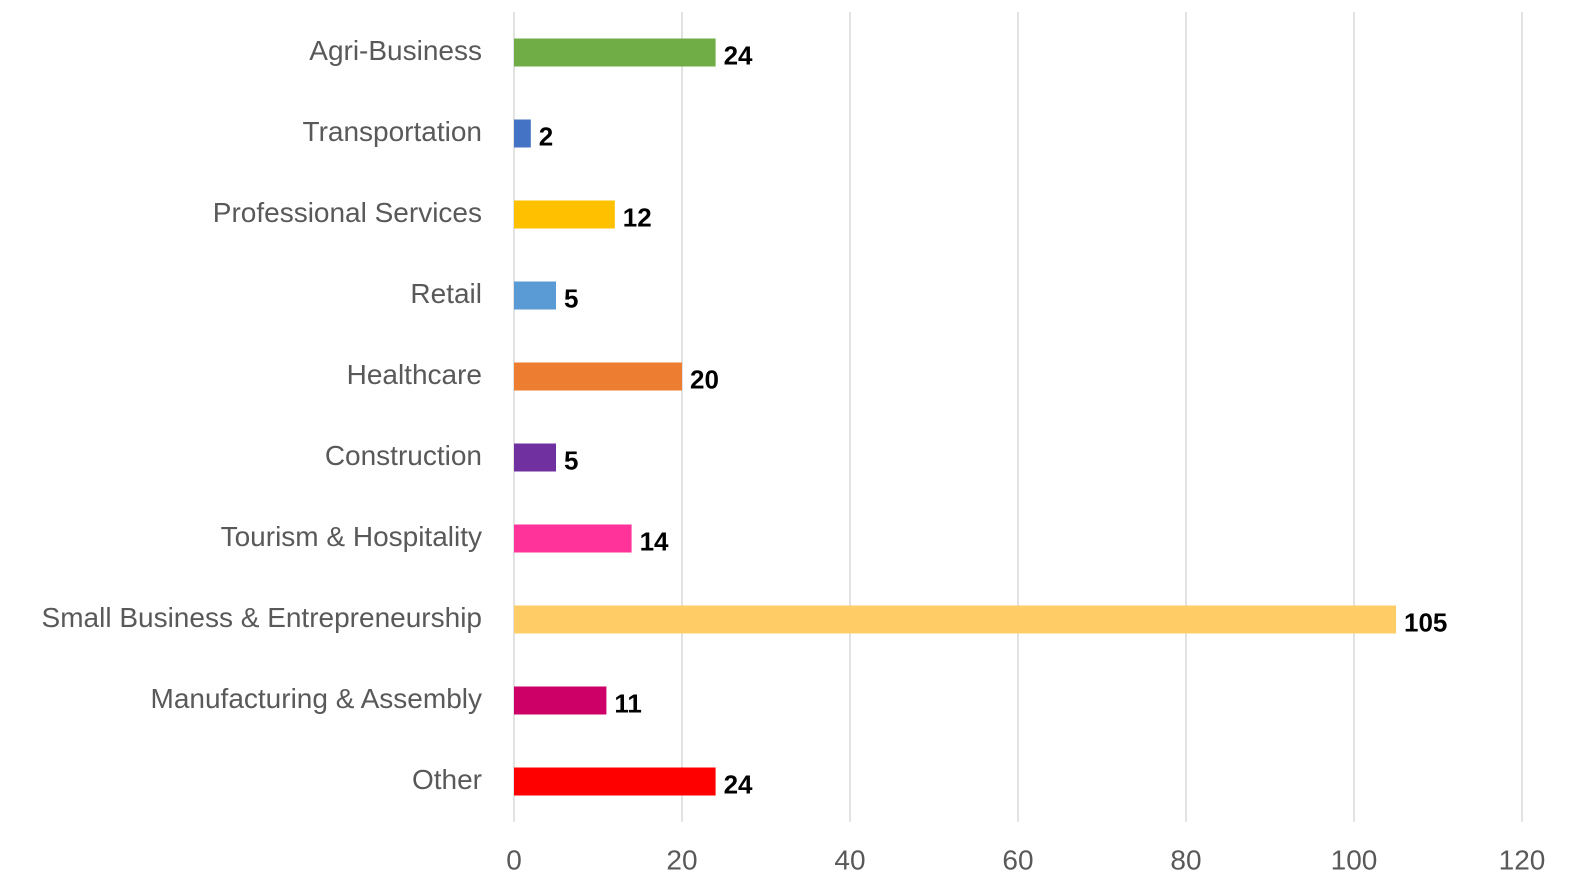 The height and width of the screenshot is (880, 1571). What do you see at coordinates (262, 617) in the screenshot?
I see `y-tick-label: Small Business & Entrepreneurship` at bounding box center [262, 617].